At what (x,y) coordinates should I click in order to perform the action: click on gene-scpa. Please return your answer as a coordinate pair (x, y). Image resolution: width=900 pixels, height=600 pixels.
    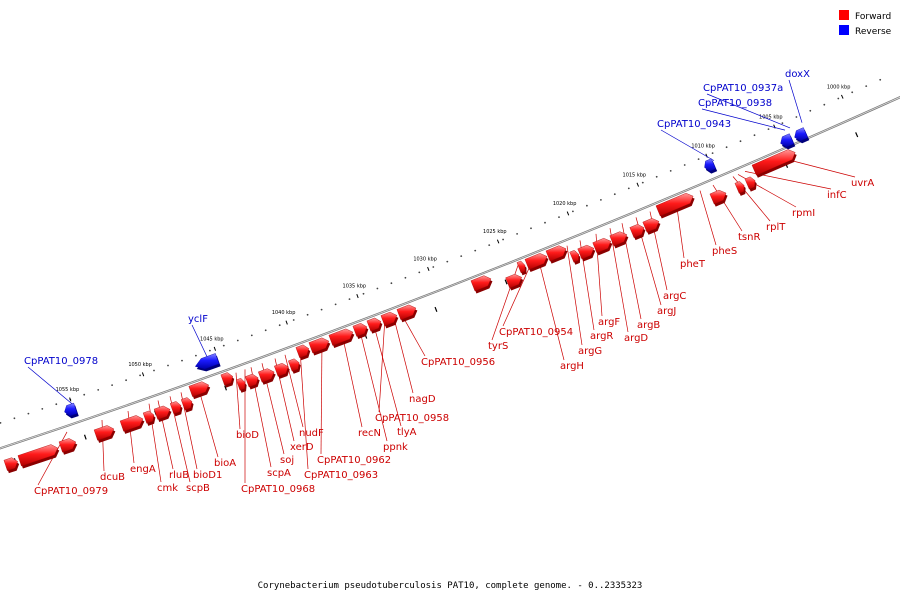
    Looking at the image, I should click on (227, 380).